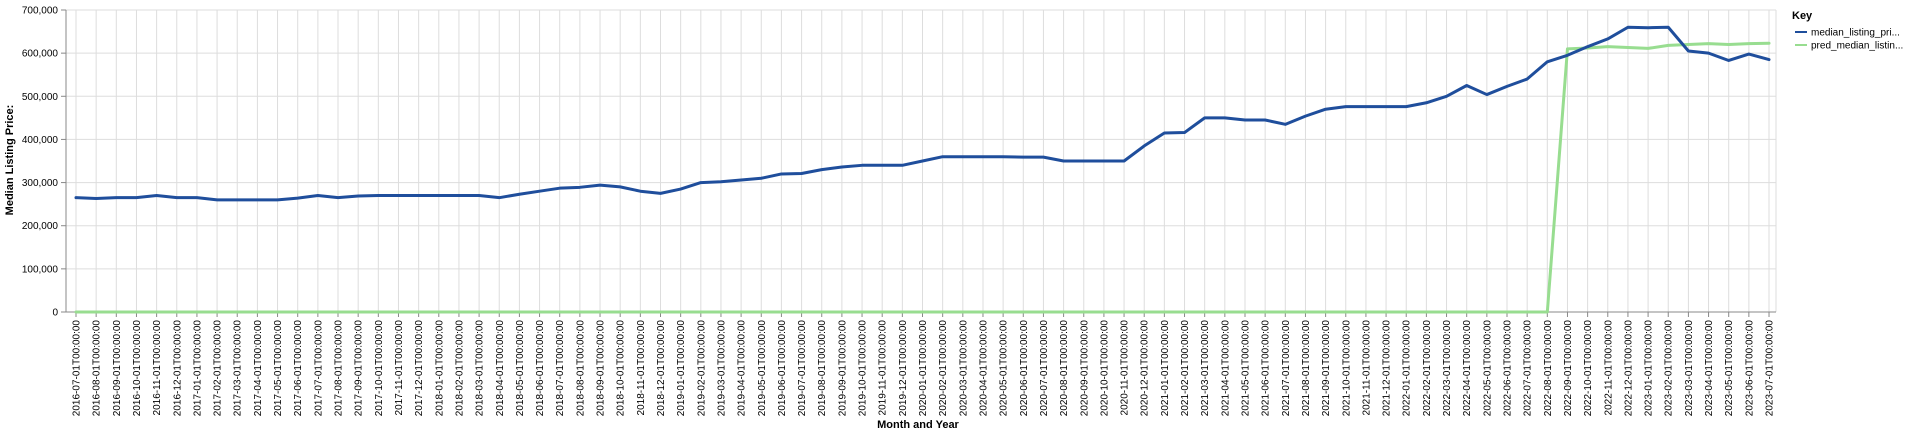 The image size is (1920, 434). What do you see at coordinates (1508, 368) in the screenshot?
I see `x-tick-label: 2022-06-01T00:00:00` at bounding box center [1508, 368].